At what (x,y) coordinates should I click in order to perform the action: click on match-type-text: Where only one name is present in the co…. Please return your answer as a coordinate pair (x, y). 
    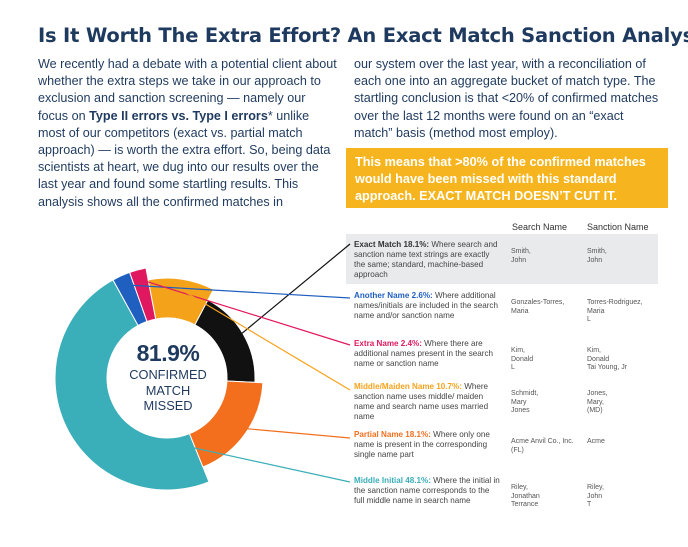
    Looking at the image, I should click on (422, 444).